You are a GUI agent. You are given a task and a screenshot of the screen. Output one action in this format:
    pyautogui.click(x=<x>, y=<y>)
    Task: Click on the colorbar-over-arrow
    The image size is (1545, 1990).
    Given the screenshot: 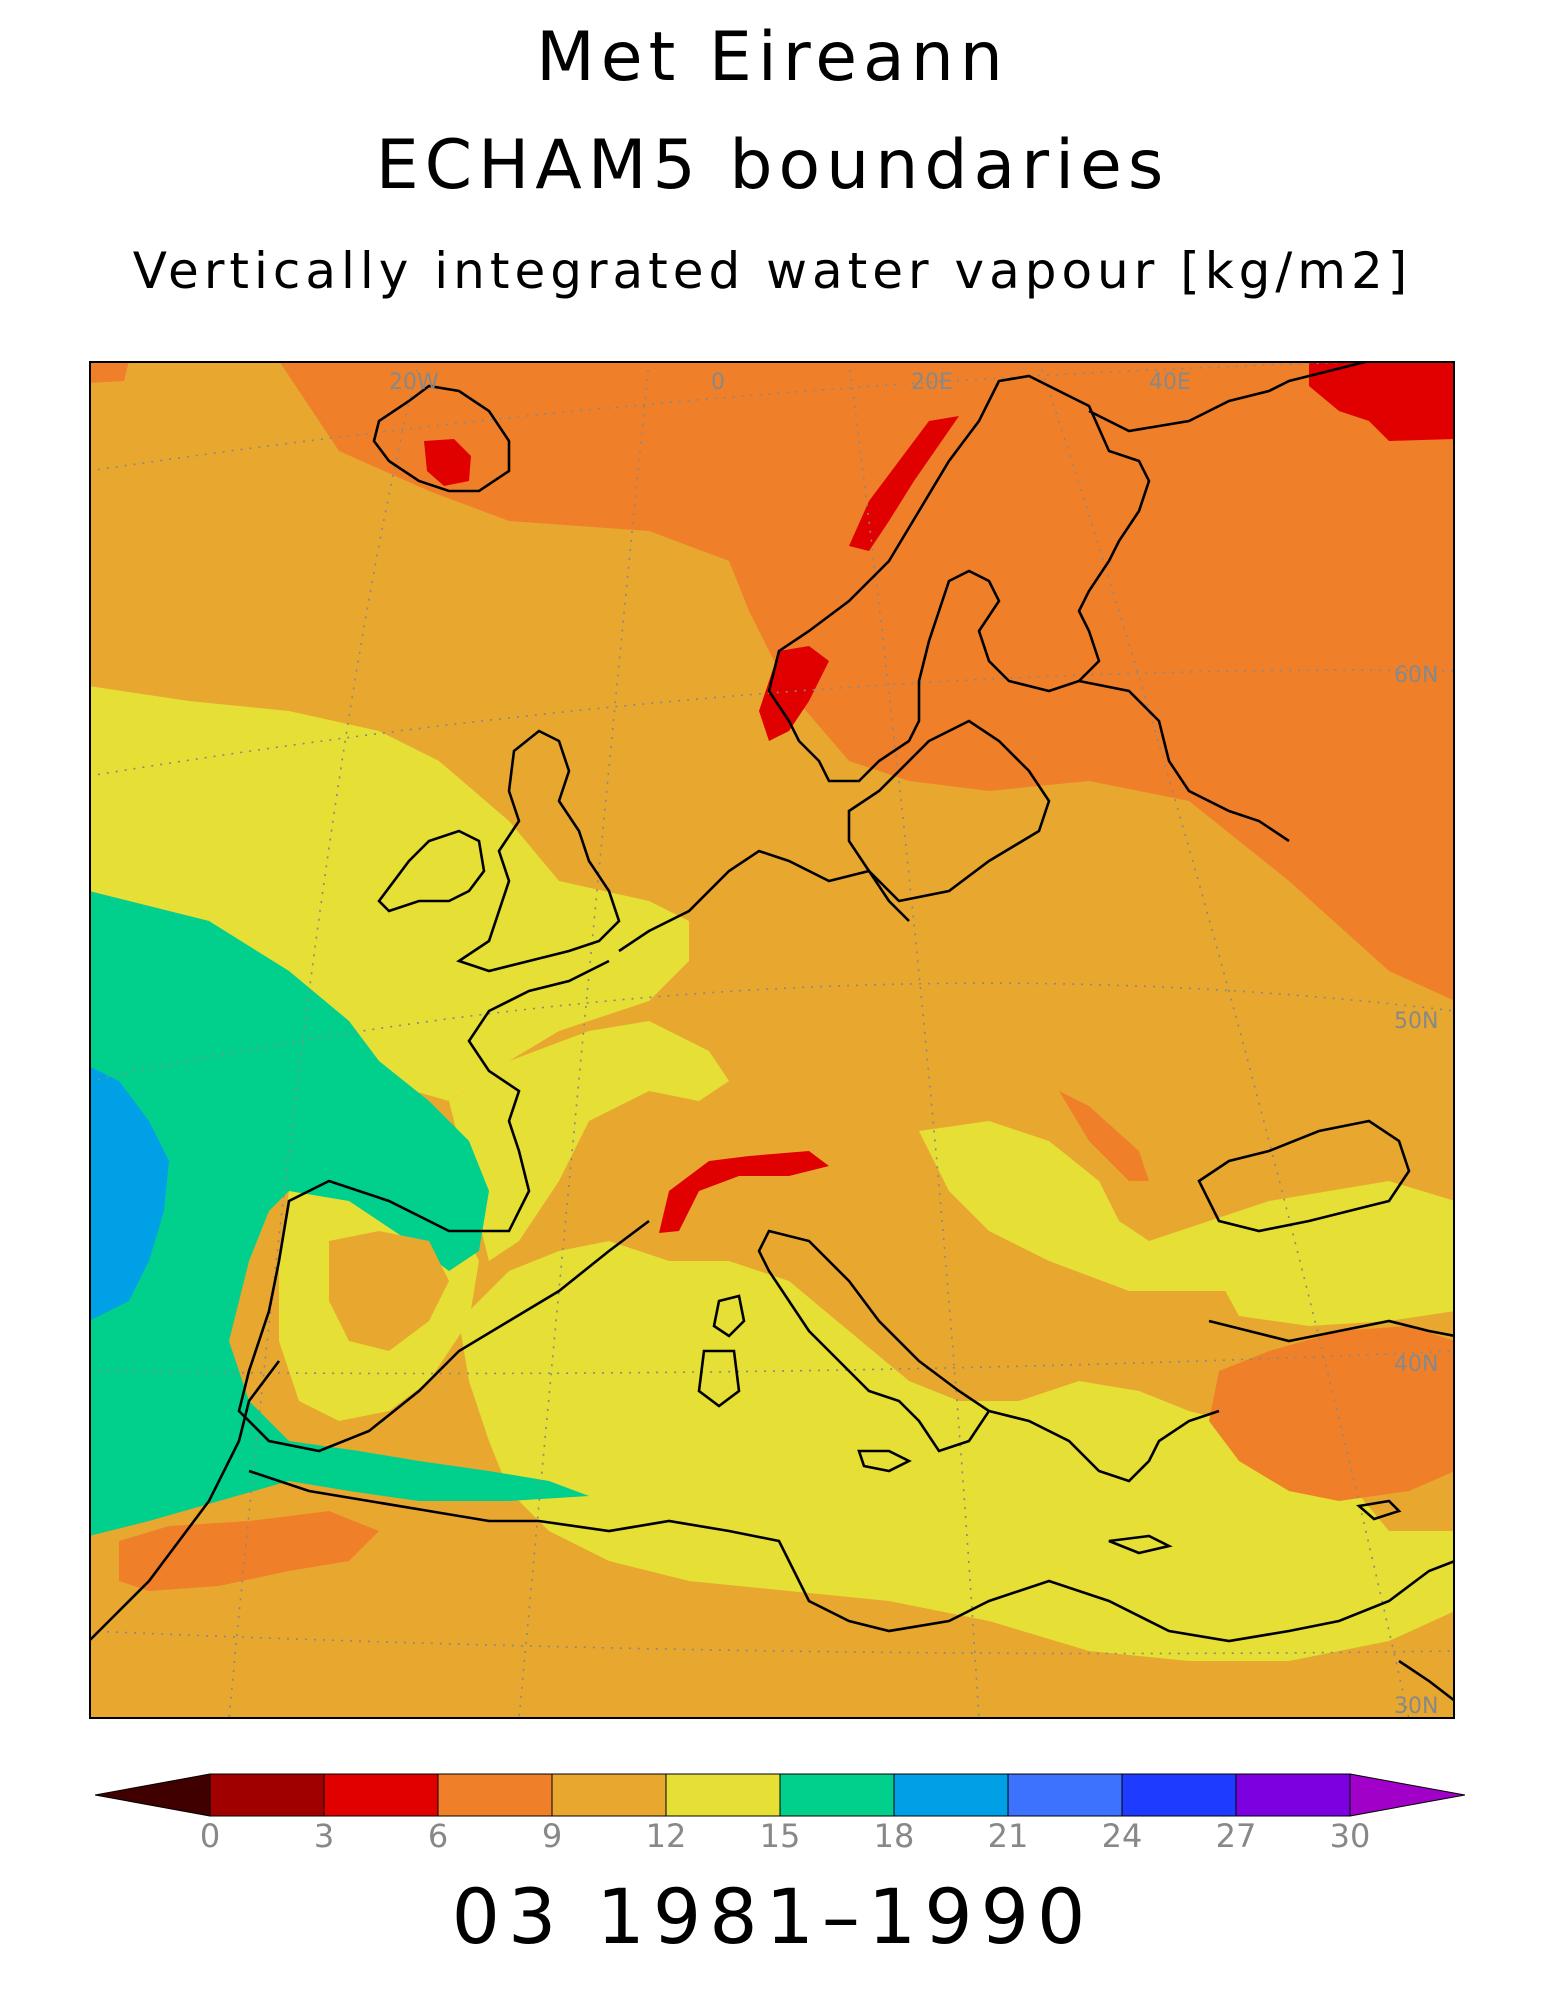 What is the action you would take?
    pyautogui.click(x=1407, y=1795)
    